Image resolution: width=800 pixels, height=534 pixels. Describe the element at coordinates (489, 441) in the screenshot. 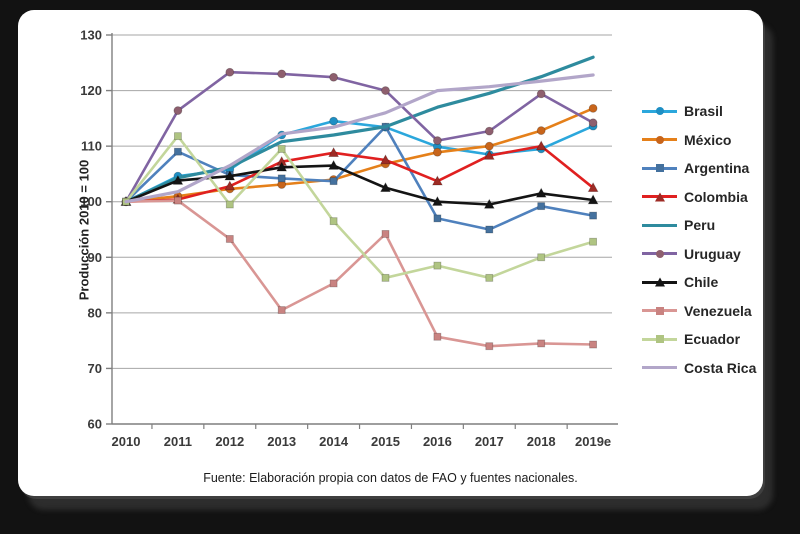

I see `x-tick-label: 2017` at that location.